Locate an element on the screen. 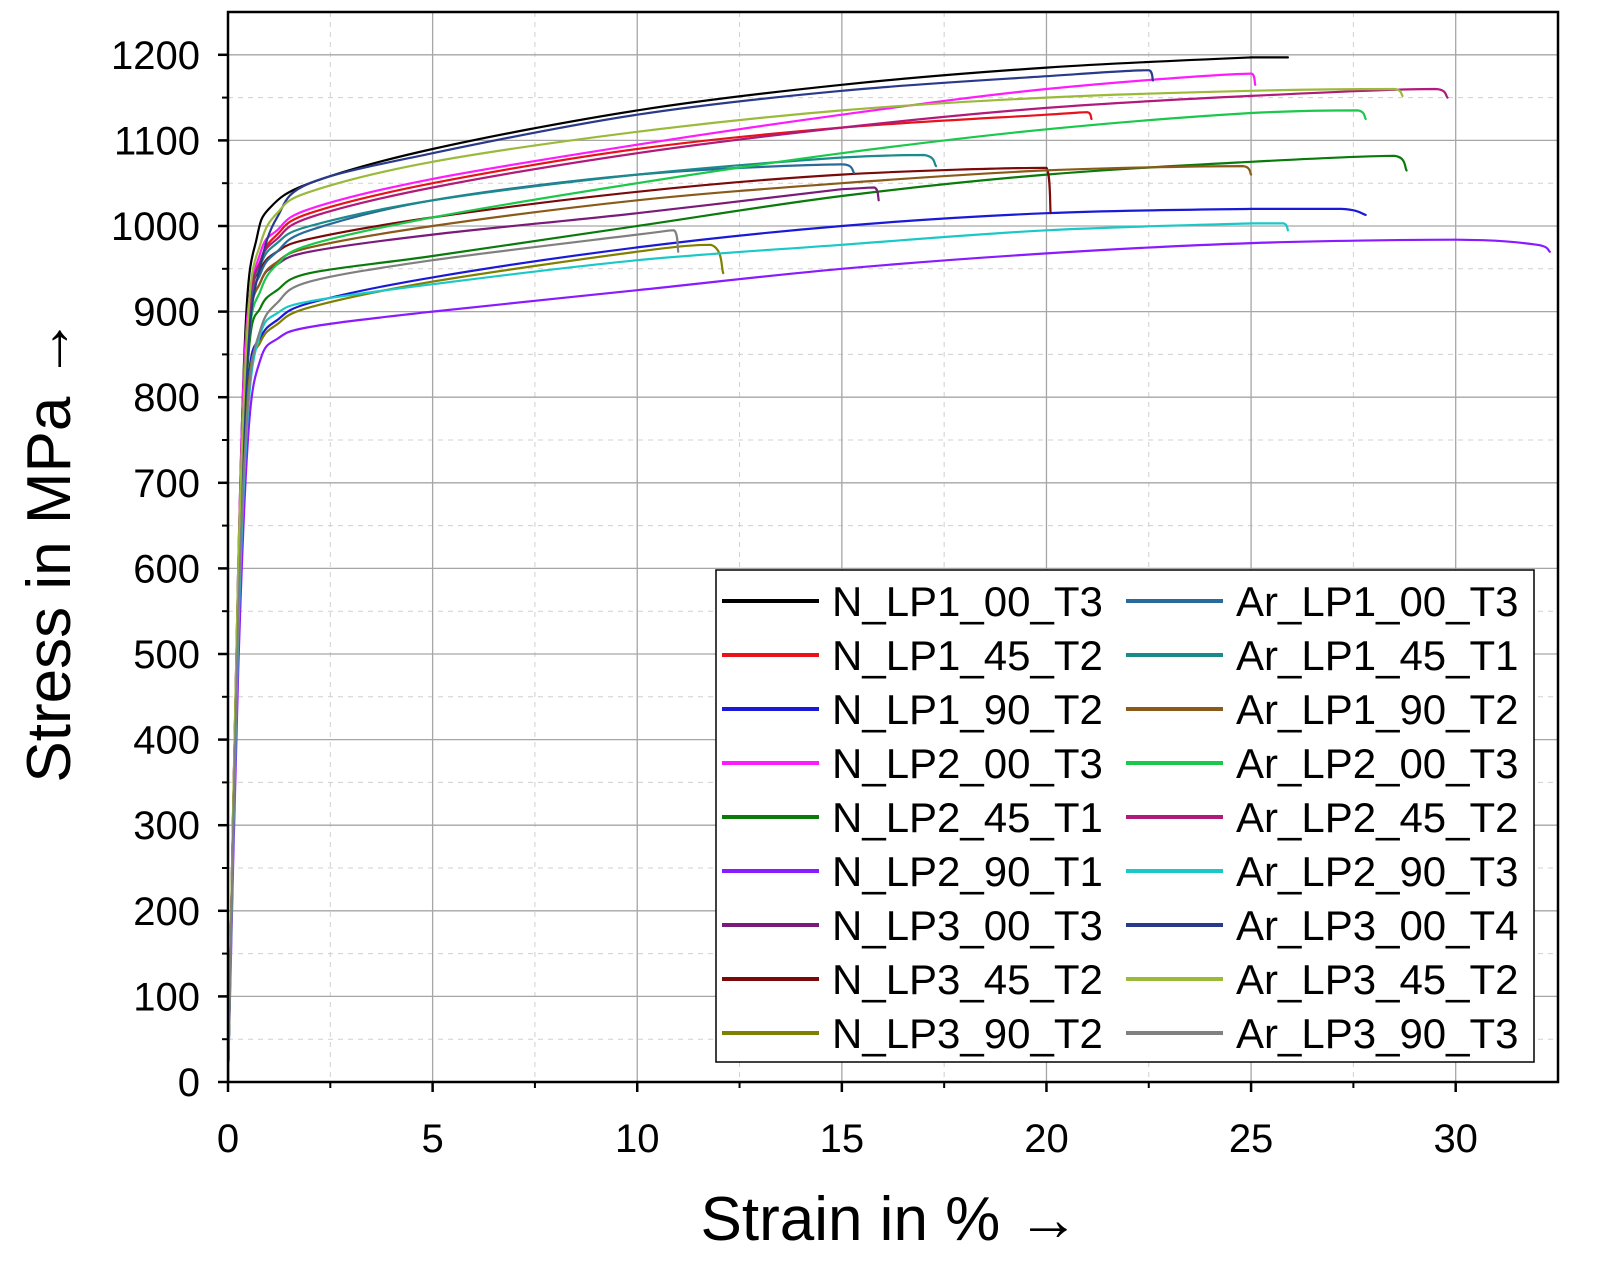 This screenshot has width=1600, height=1287. y-tick-label: 1200 is located at coordinates (155, 56).